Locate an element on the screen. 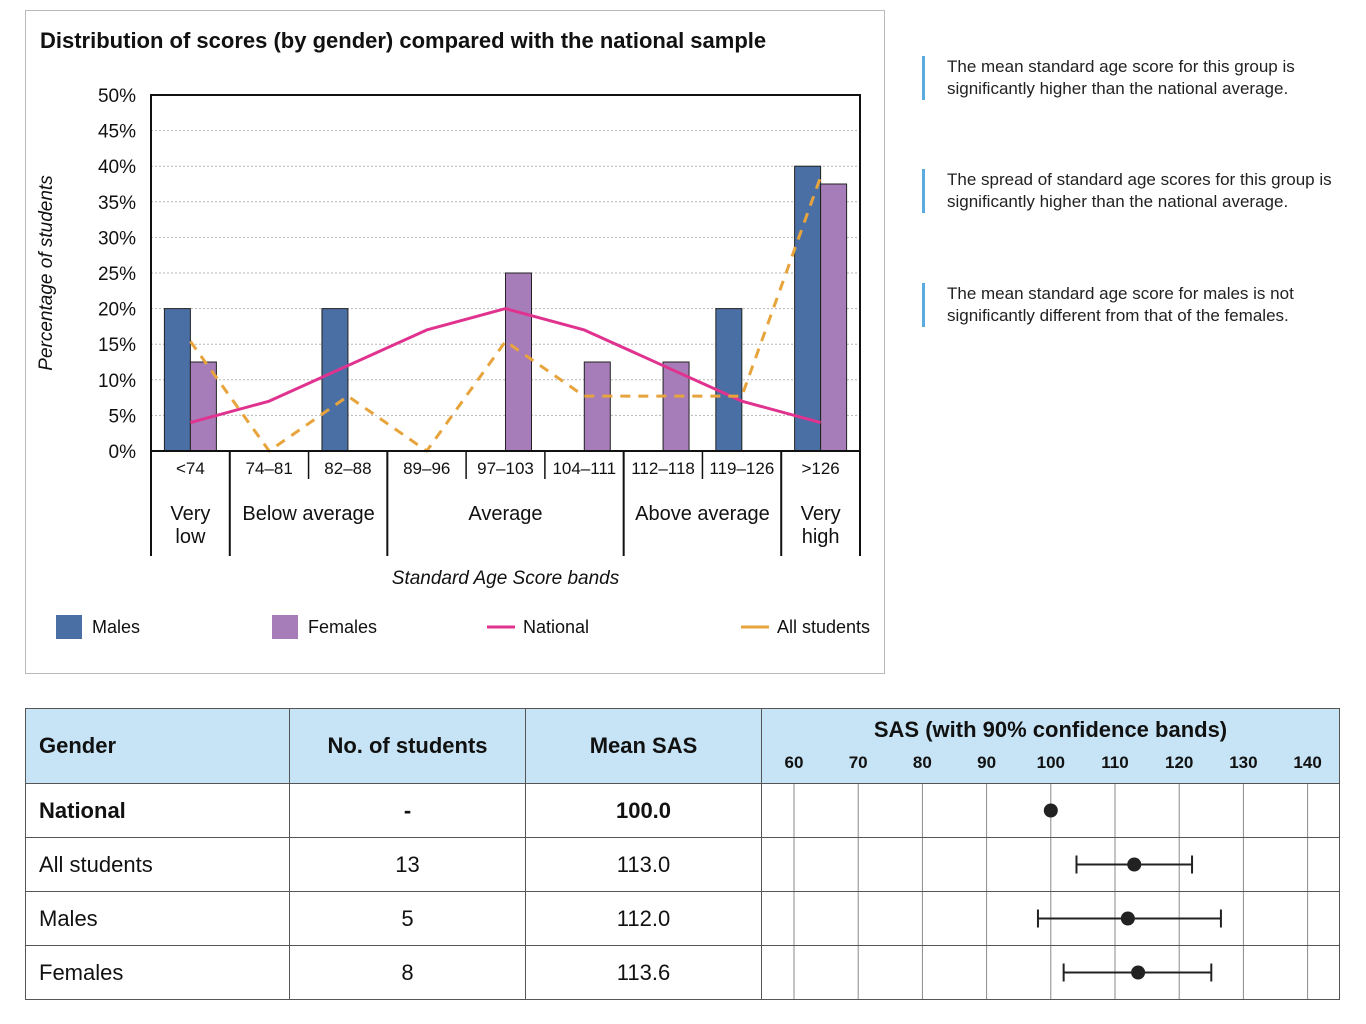 The width and height of the screenshot is (1366, 1024). x-tick-label: 97–103 is located at coordinates (505, 468).